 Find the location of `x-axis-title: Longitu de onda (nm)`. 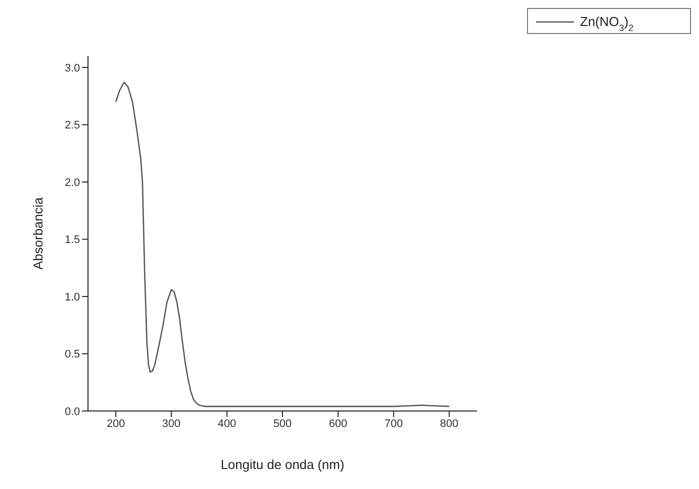

x-axis-title: Longitu de onda (nm) is located at coordinates (282, 464).